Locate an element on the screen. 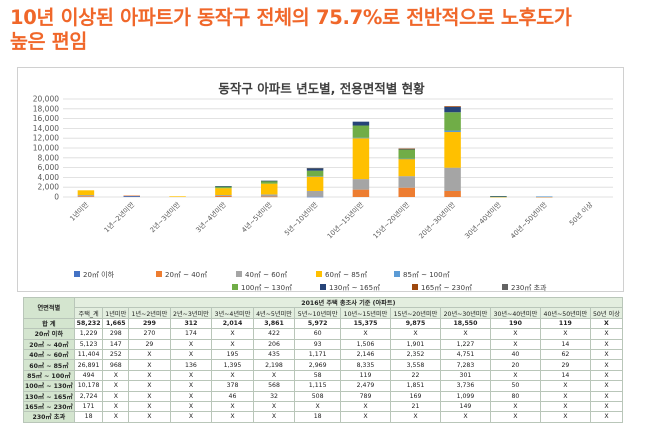  table-group-header: 2016년 주택 총조사 기준 (아파트) is located at coordinates (348, 302).